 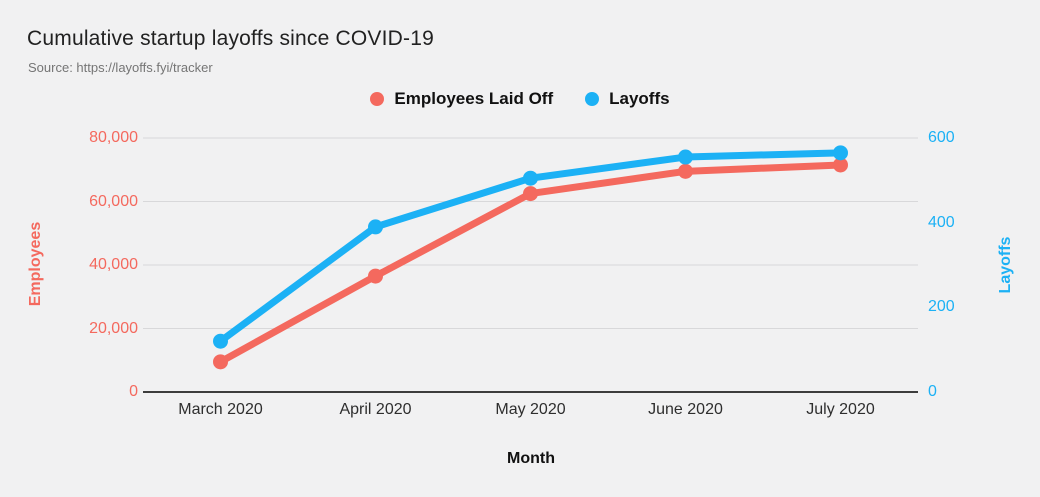 What do you see at coordinates (35, 264) in the screenshot?
I see `left-axis-title: Employees` at bounding box center [35, 264].